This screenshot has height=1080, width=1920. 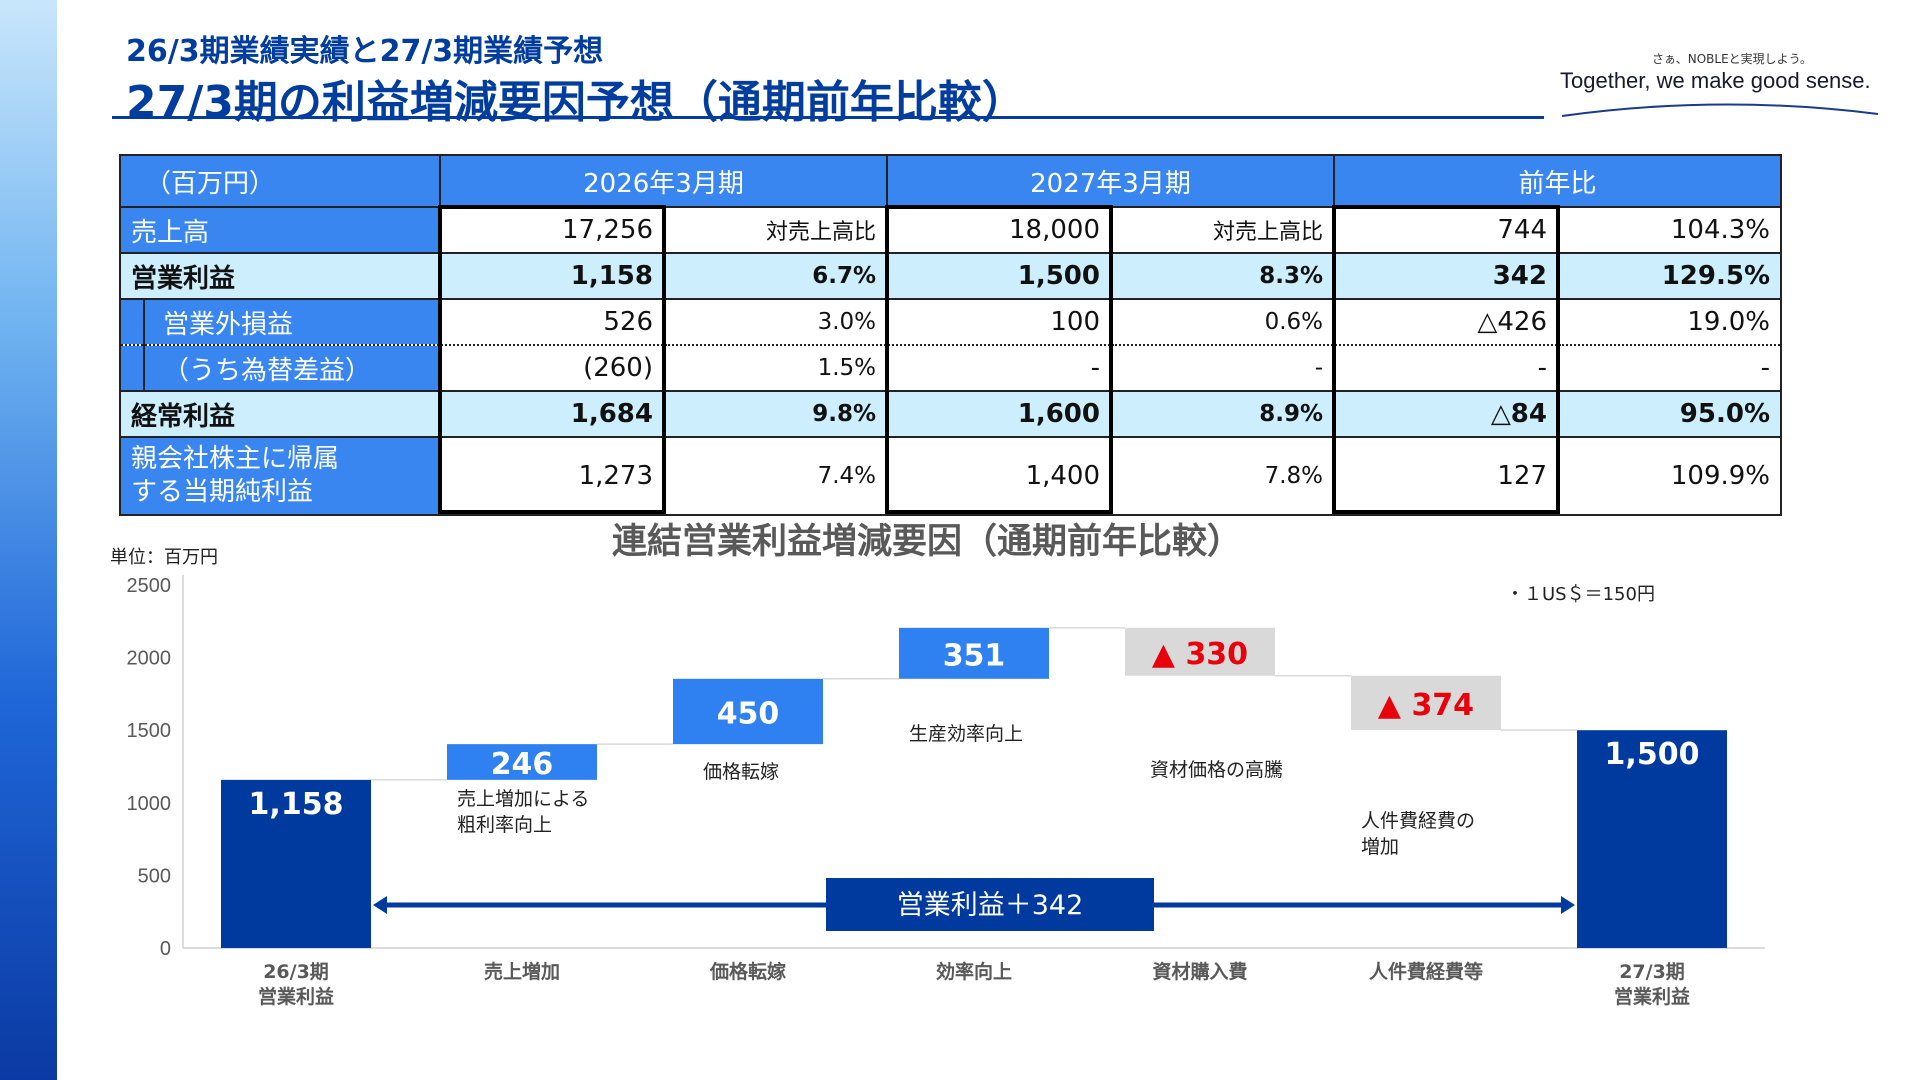 I want to click on bar-annotation: 粗利率向上, so click(x=504, y=825).